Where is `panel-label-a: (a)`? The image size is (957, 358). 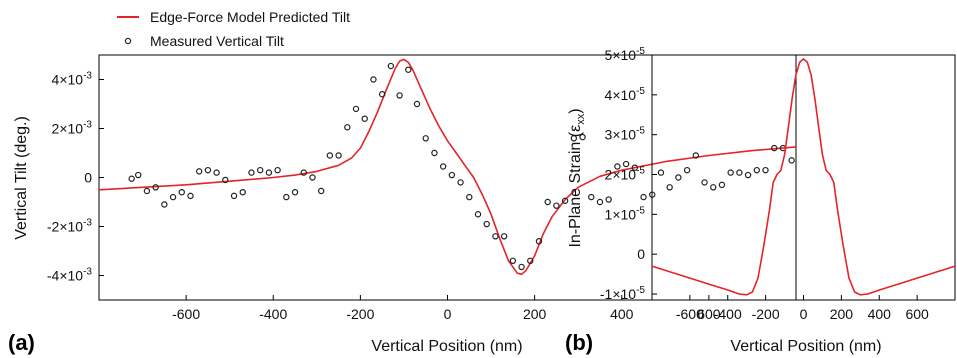
panel-label-a: (a) is located at coordinates (21, 342).